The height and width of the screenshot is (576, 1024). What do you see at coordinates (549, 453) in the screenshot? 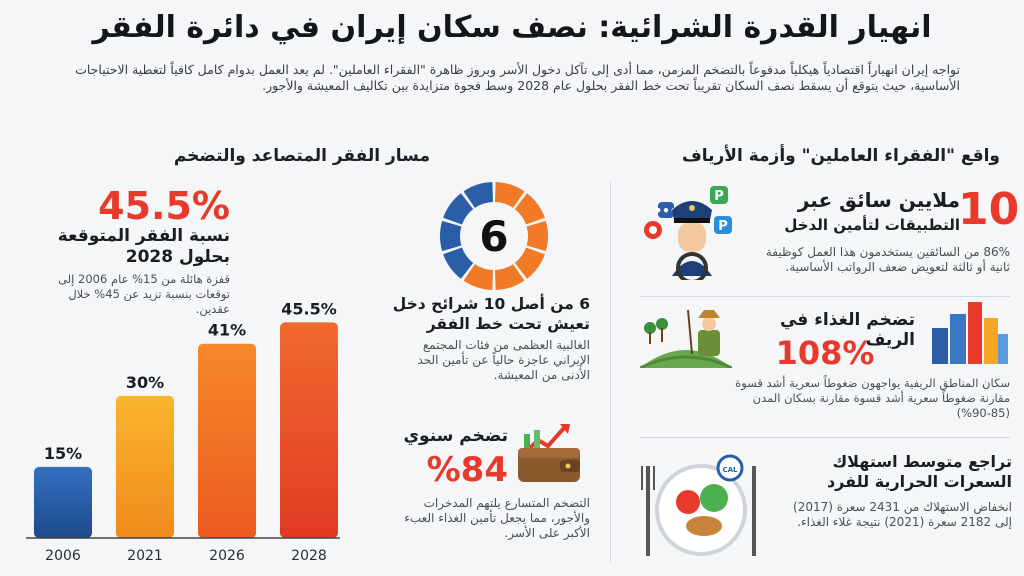
I see `wallet-icon` at bounding box center [549, 453].